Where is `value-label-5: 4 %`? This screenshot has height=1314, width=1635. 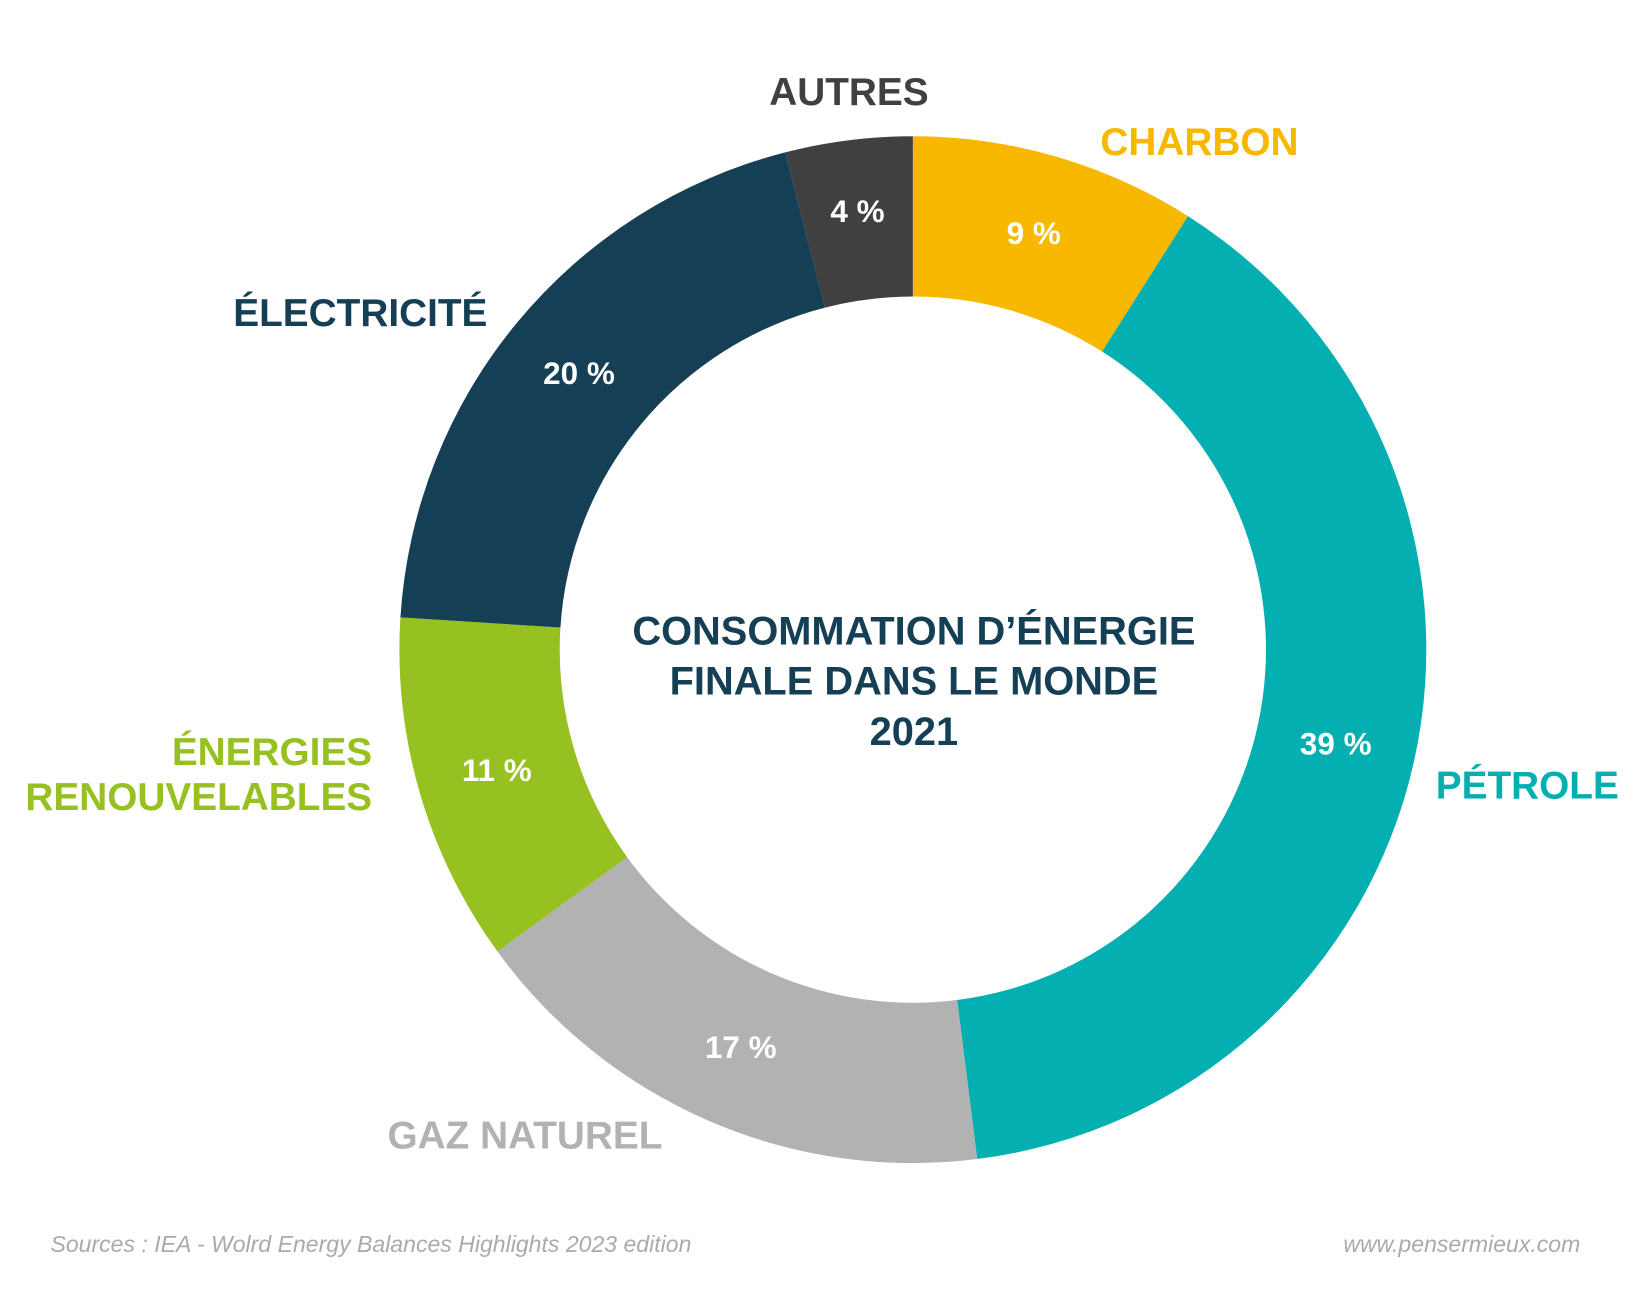 value-label-5: 4 % is located at coordinates (857, 211).